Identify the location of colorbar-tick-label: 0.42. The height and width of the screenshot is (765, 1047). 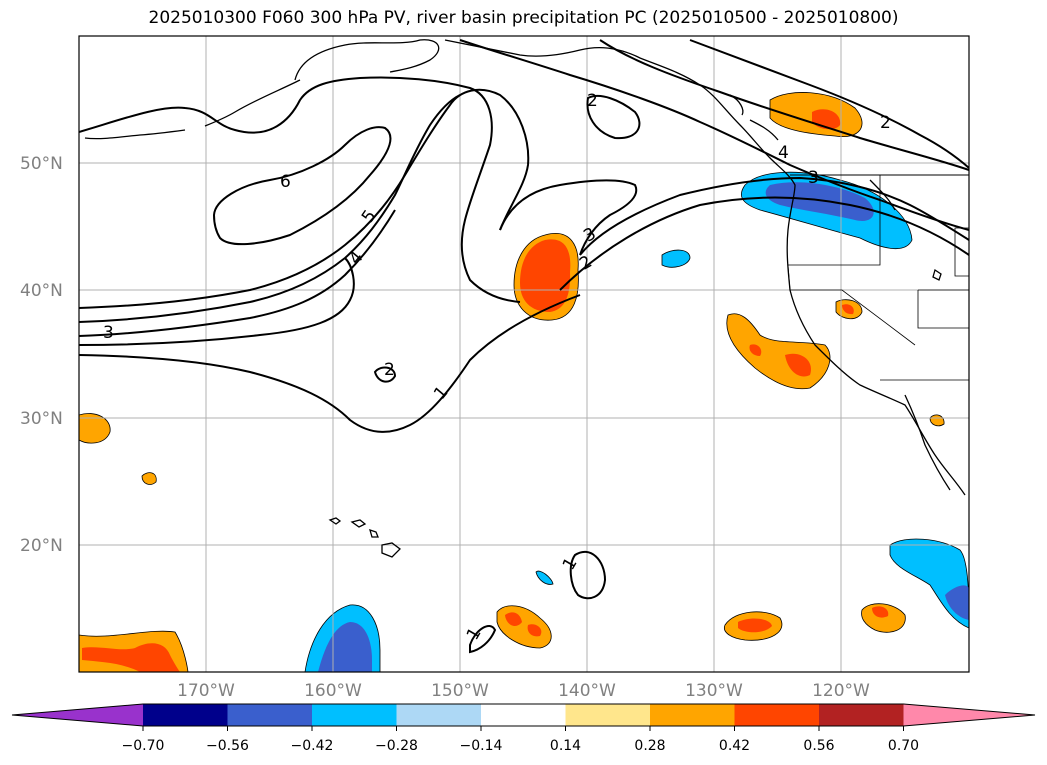
(734, 746).